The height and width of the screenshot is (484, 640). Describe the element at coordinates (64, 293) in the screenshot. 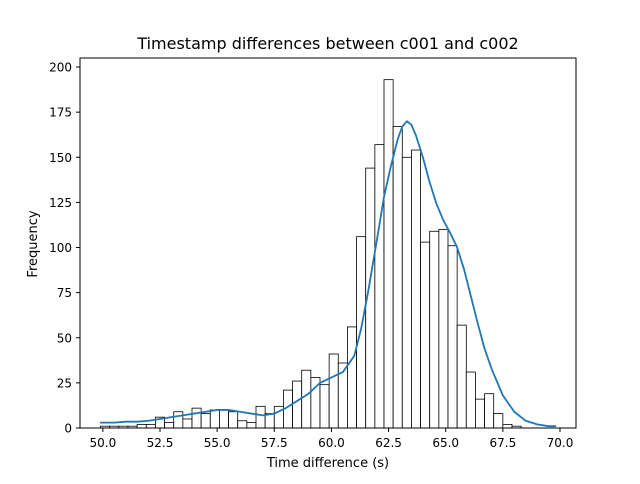

I see `y-tick-label: 75` at that location.